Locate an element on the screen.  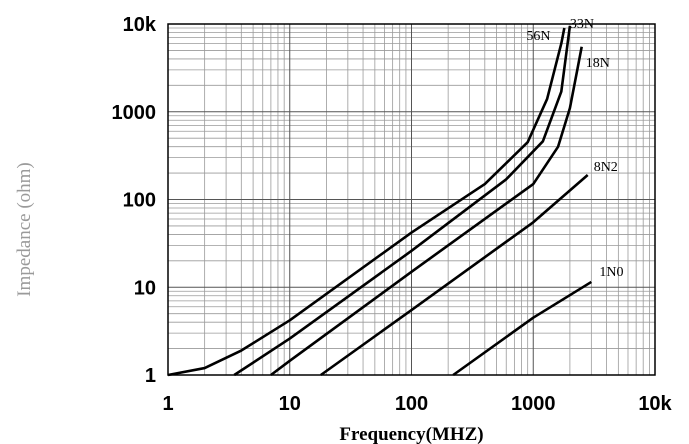
series-label-33n: 33N is located at coordinates (582, 24).